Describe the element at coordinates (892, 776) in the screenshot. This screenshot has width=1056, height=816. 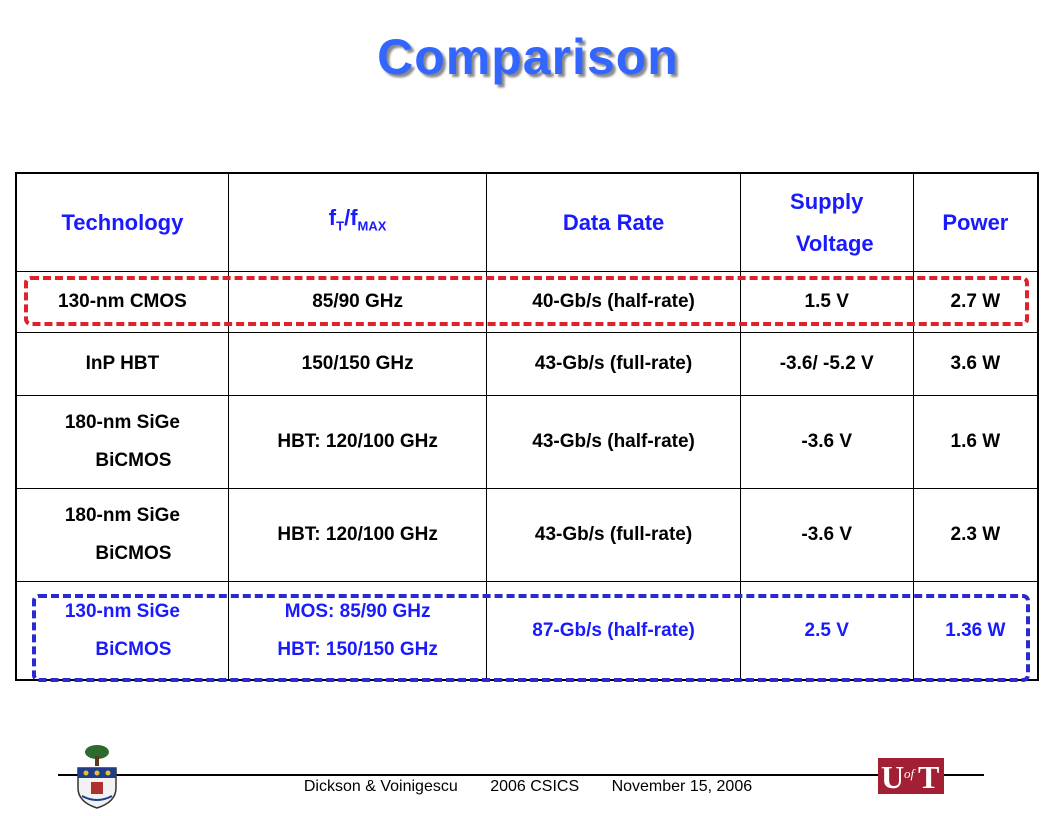
I see `svg-text: U` at that location.